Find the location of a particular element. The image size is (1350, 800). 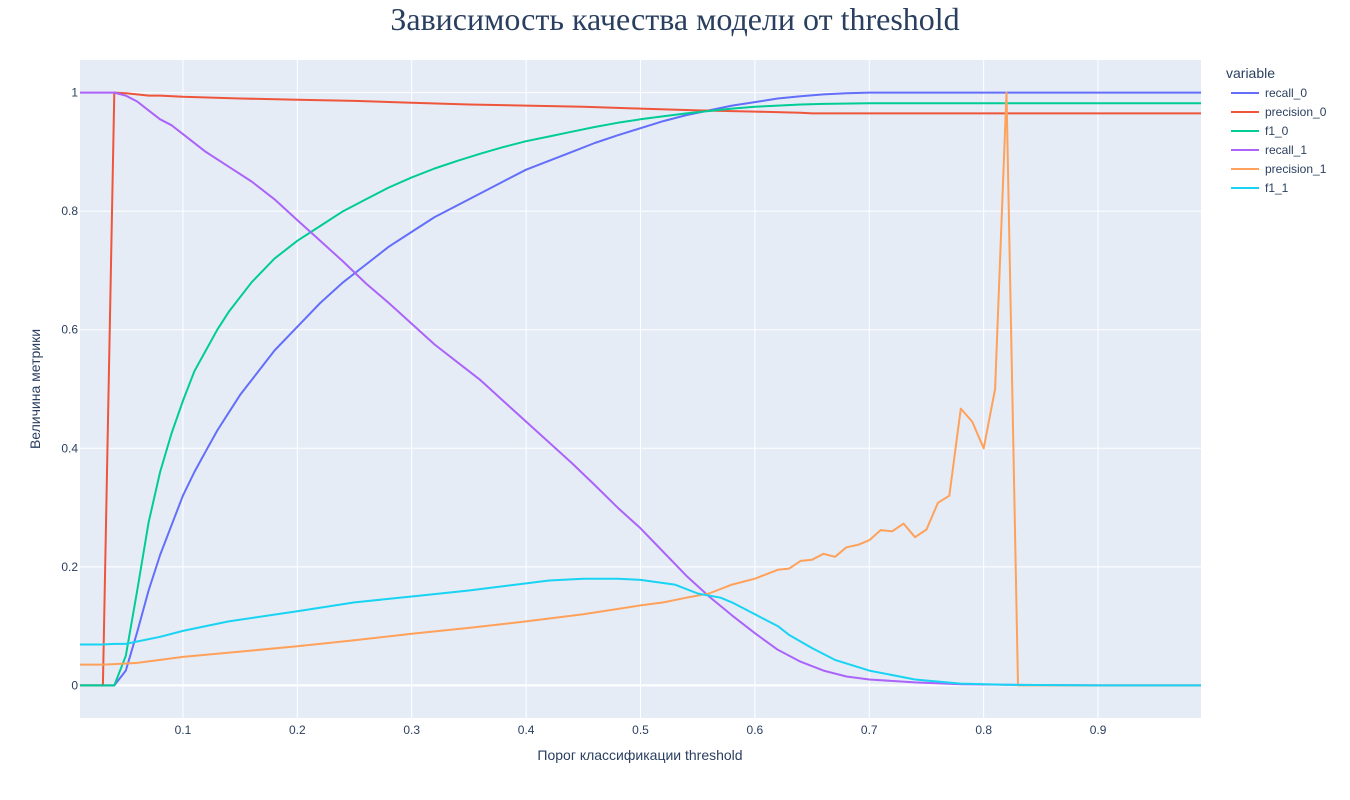

legend-item-precision_0: precision_0 is located at coordinates (1279, 112).